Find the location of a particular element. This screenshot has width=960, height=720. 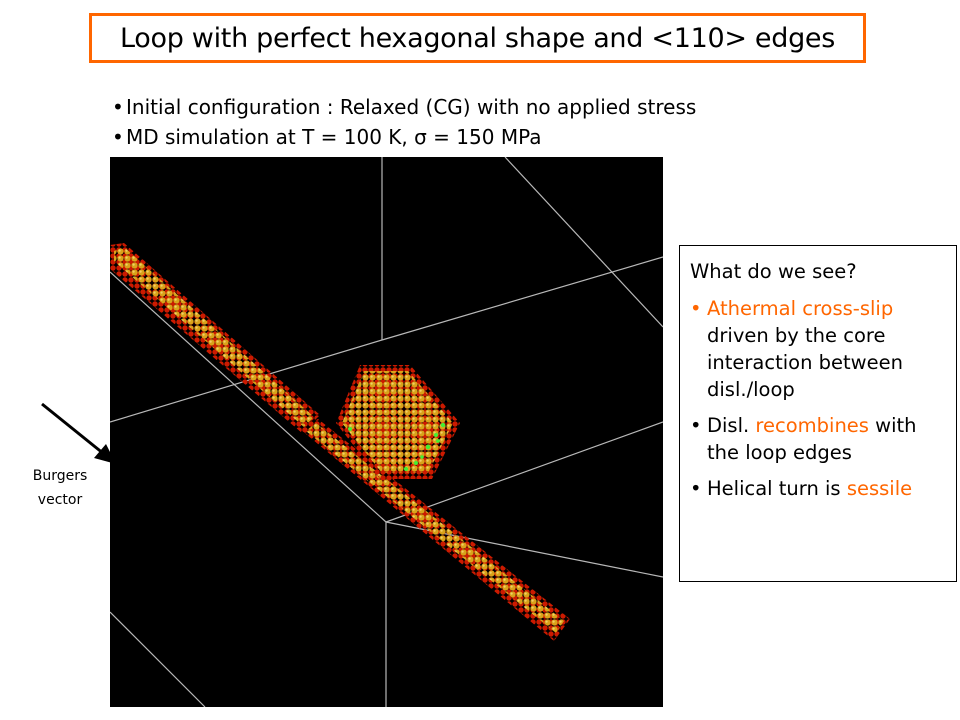

info-heading: What do we see? is located at coordinates (773, 271).